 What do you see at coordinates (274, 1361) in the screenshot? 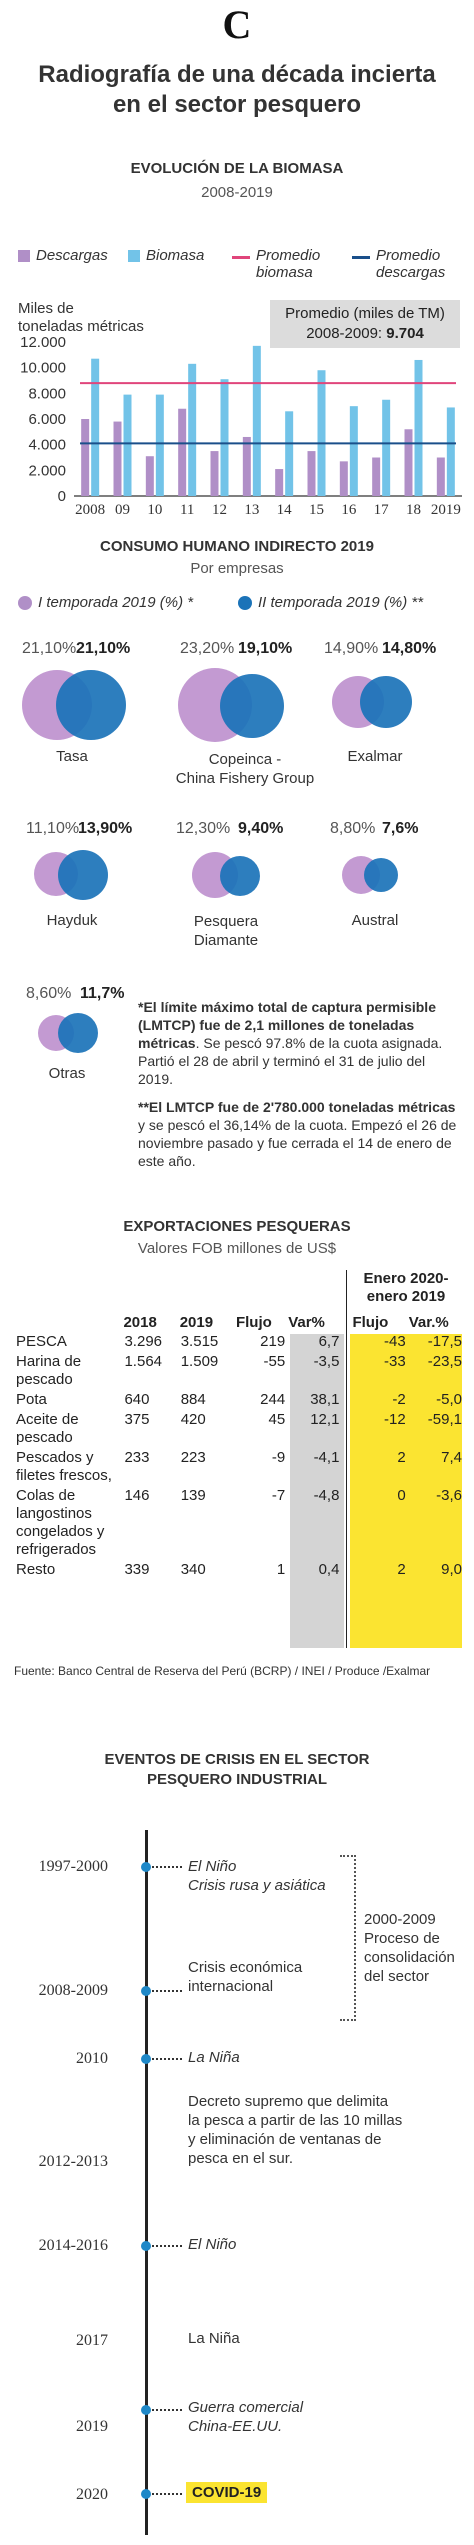
I see `cell-flujo: -55` at bounding box center [274, 1361].